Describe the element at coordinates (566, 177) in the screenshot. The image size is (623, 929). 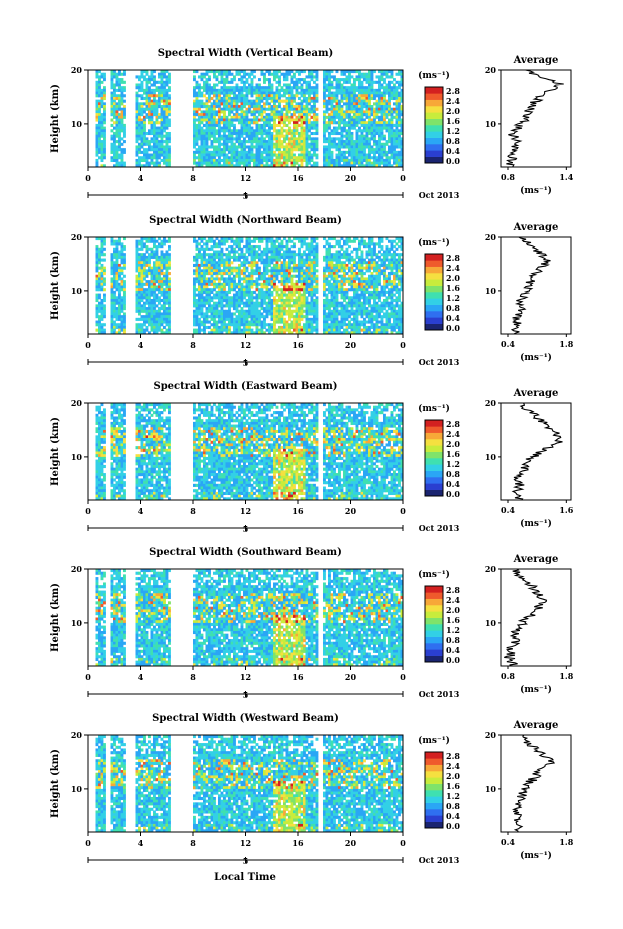
I see `average-x-tick-label: 1.4` at that location.